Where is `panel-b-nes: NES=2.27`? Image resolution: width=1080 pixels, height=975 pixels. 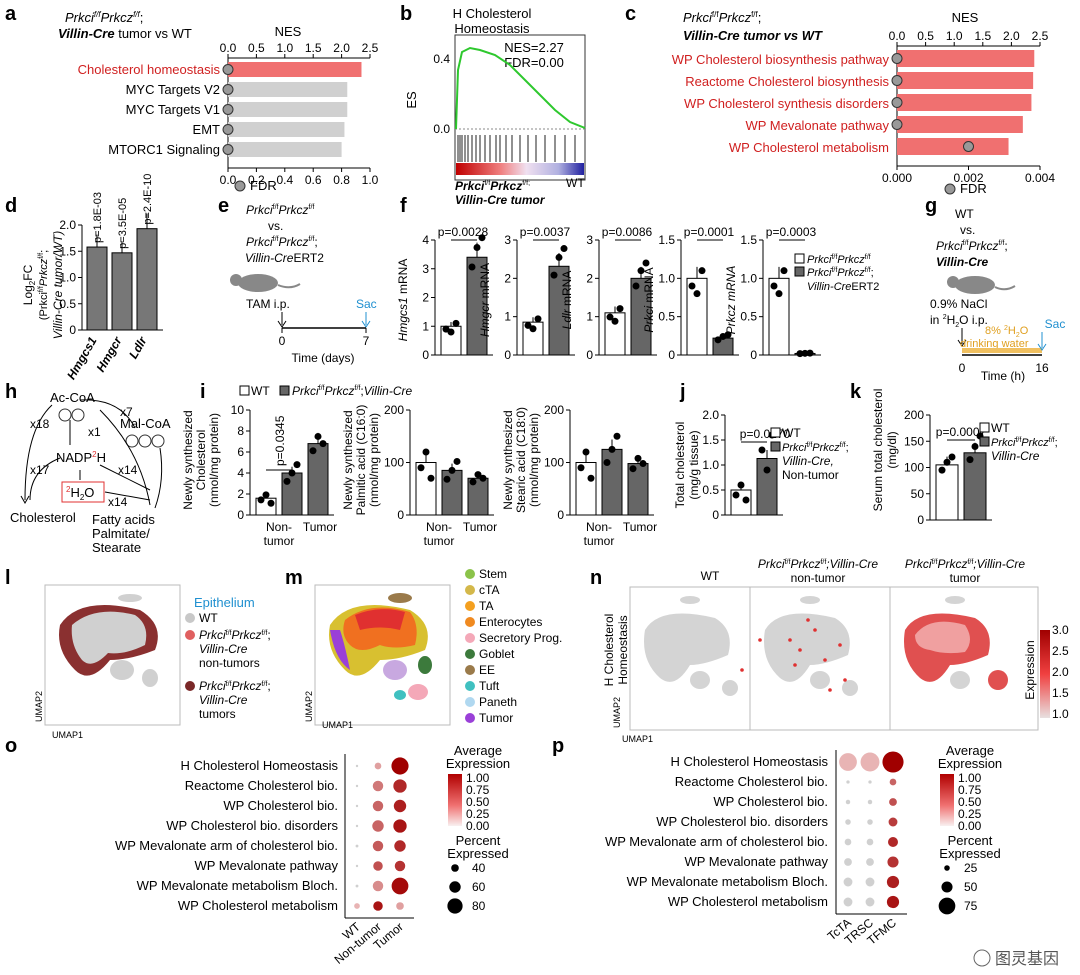 panel-b-nes: NES=2.27 is located at coordinates (534, 47).